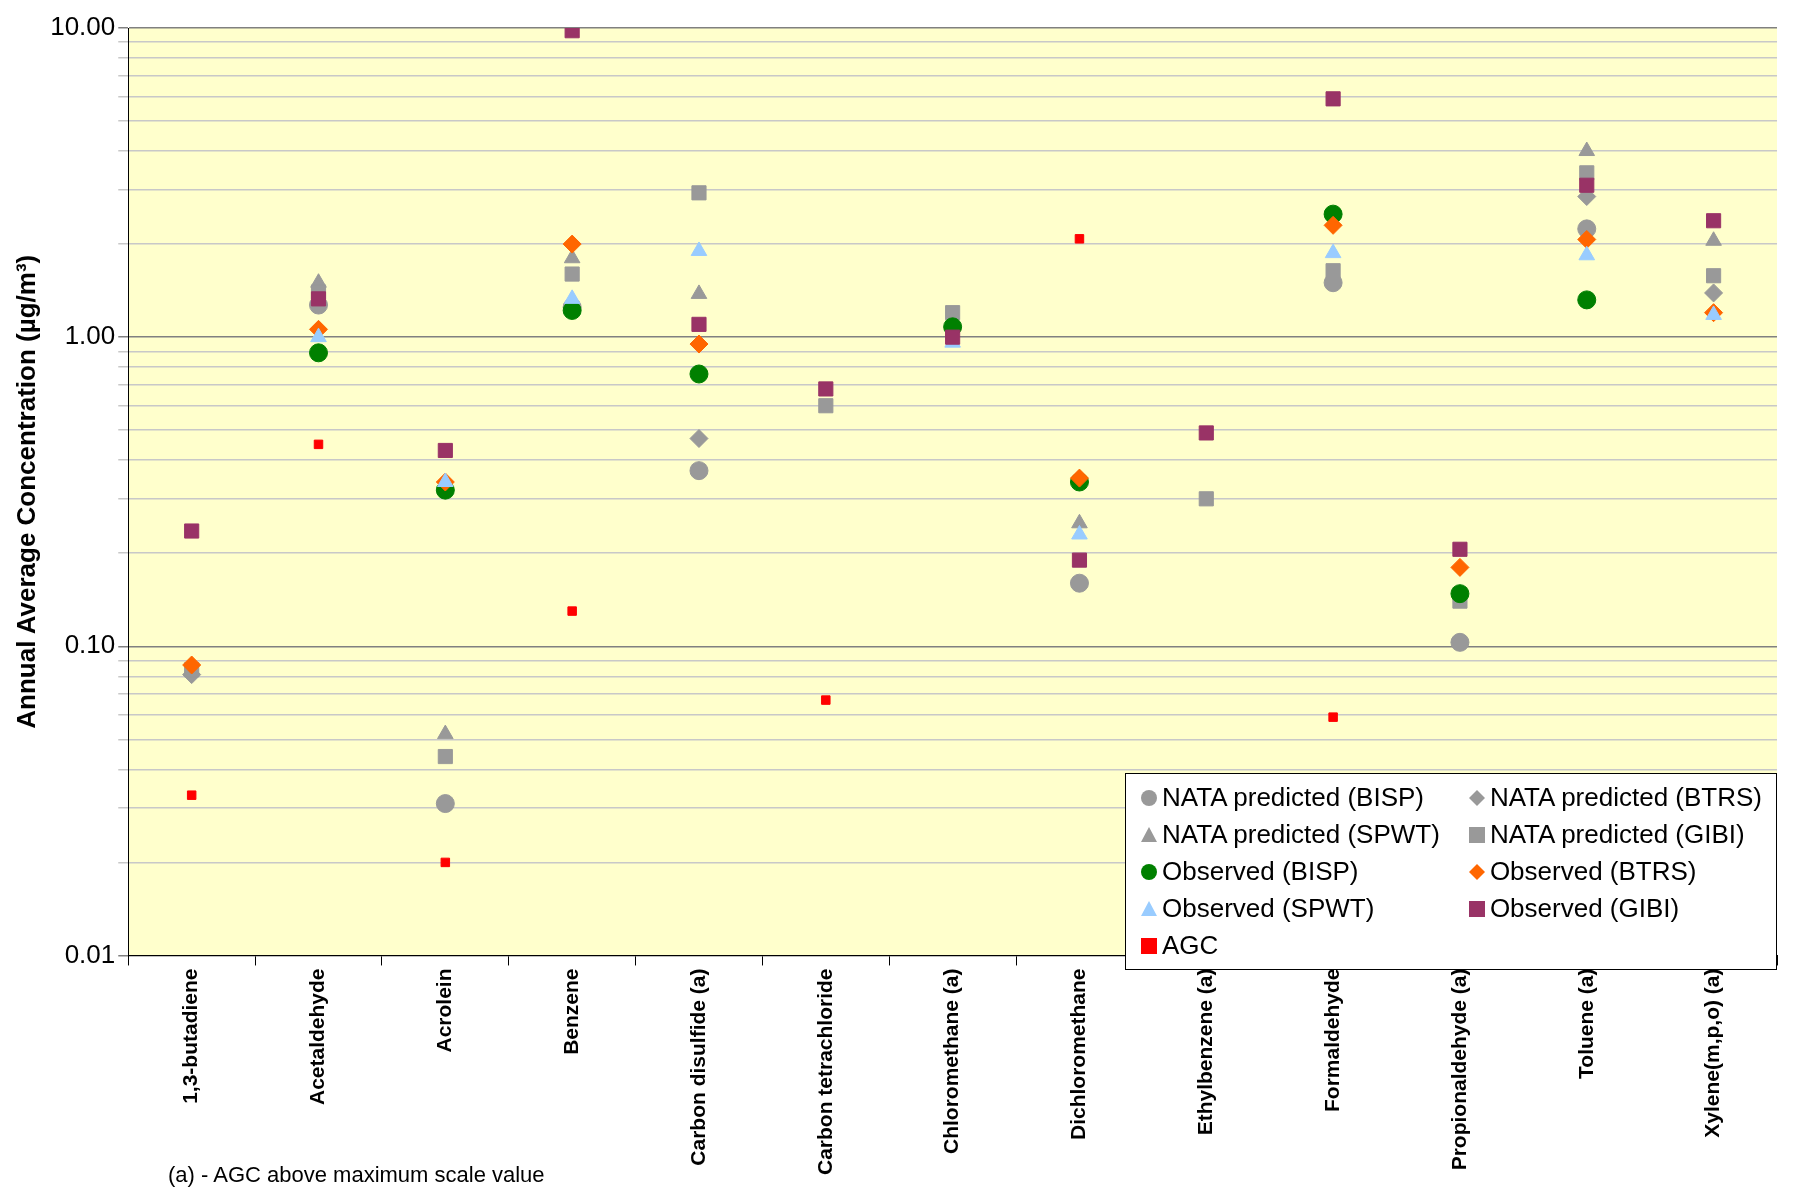 This screenshot has height=1197, width=1796. I want to click on y-tick-label: 0.01, so click(90, 953).